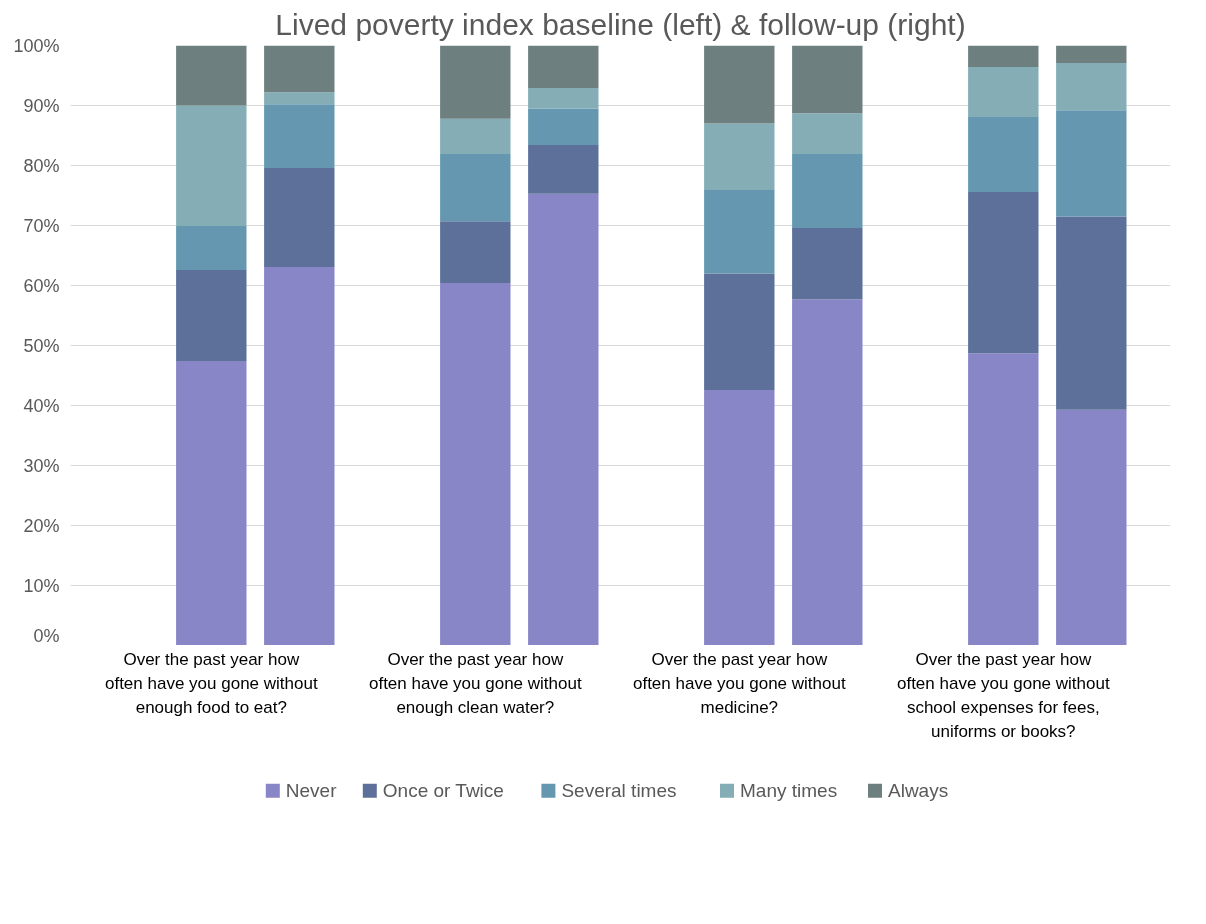 The image size is (1206, 924). Describe the element at coordinates (619, 791) in the screenshot. I see `legend-label: Several times` at that location.